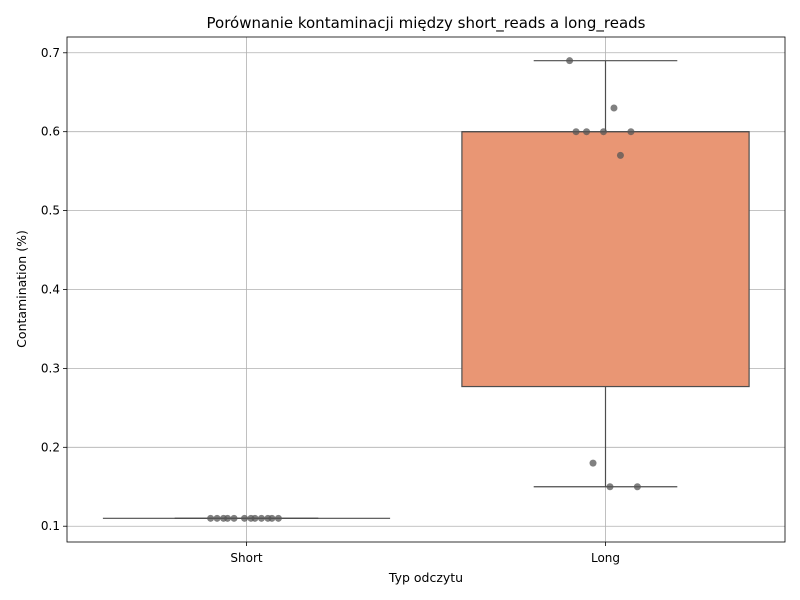  Describe the element at coordinates (50, 447) in the screenshot. I see `y-tick-label: 0.2` at that location.